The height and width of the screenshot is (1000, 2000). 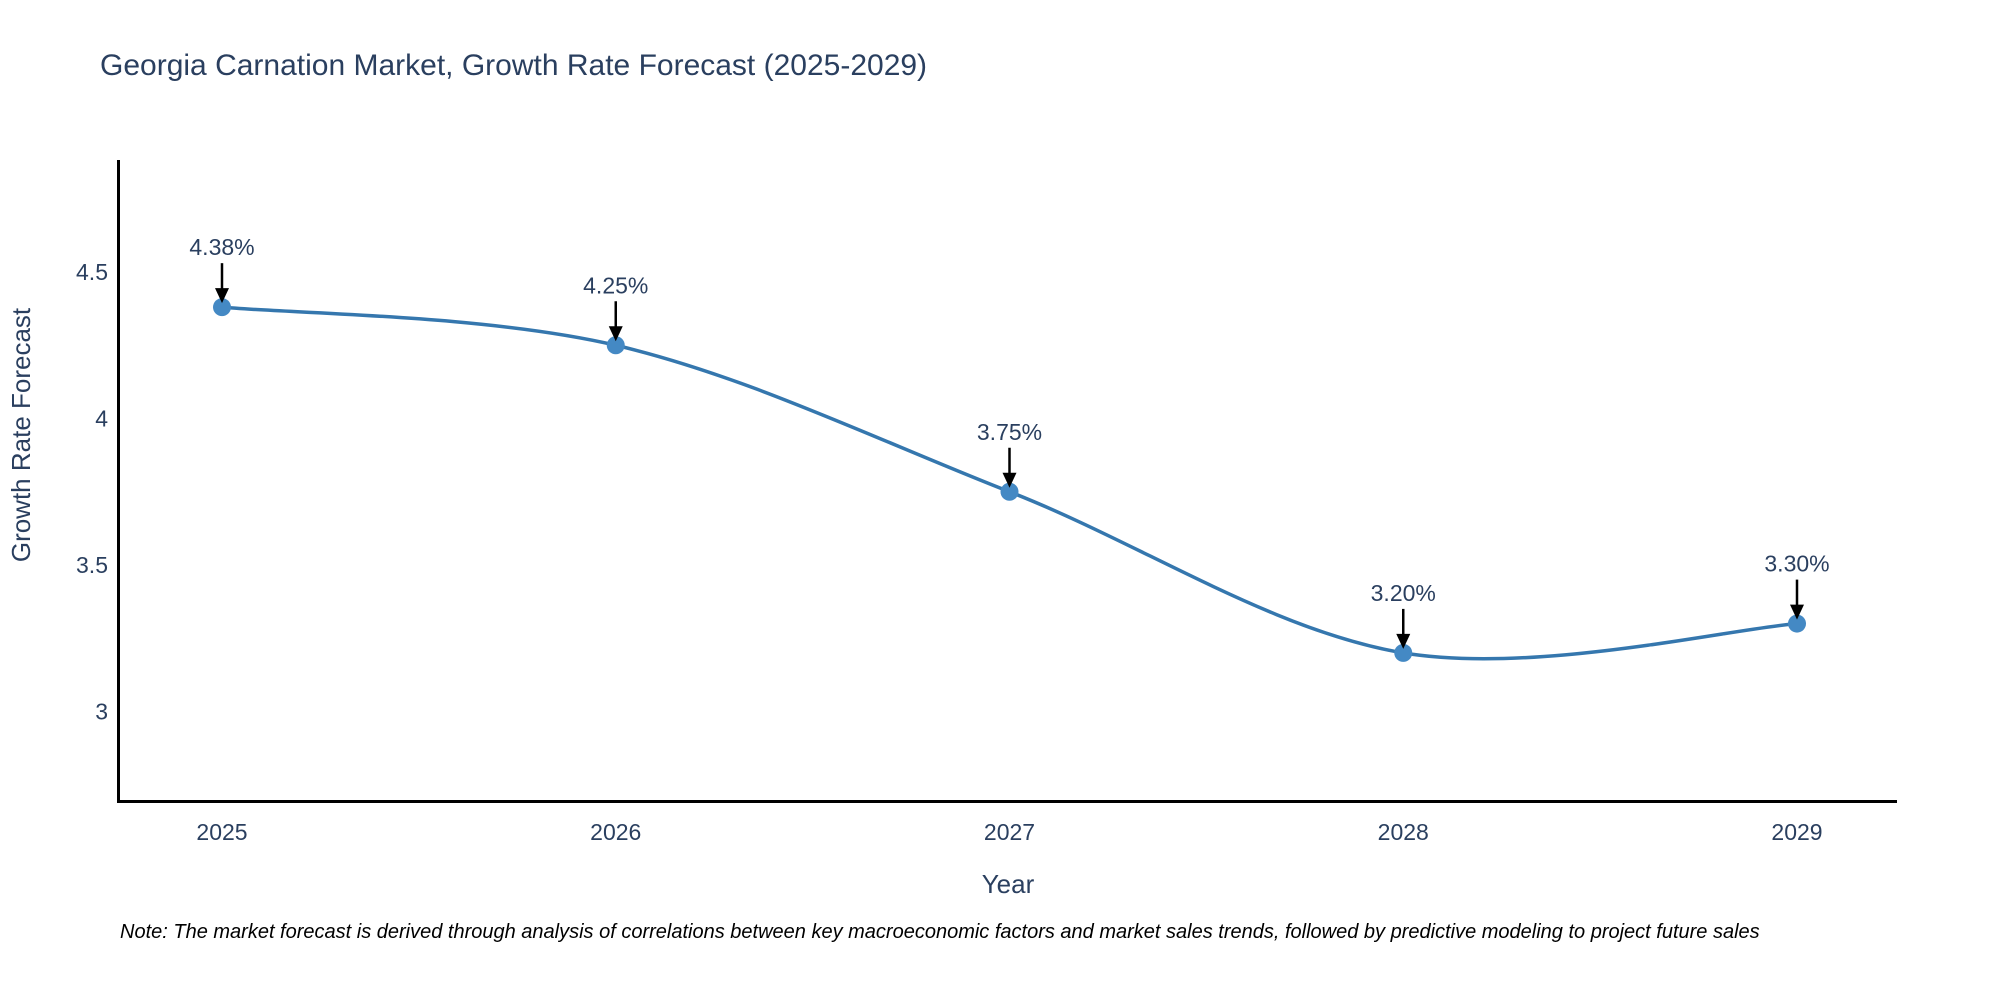 What do you see at coordinates (1008, 884) in the screenshot?
I see `x-axis-title: Year` at bounding box center [1008, 884].